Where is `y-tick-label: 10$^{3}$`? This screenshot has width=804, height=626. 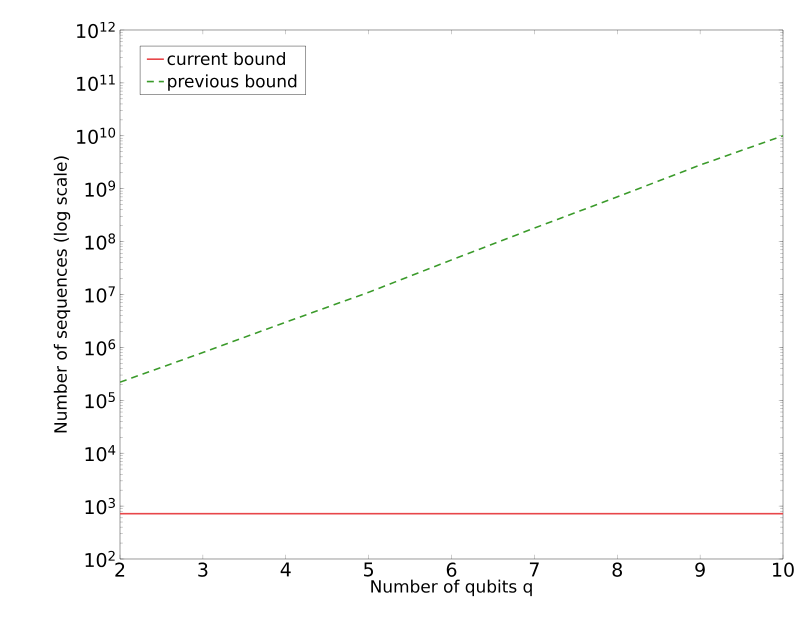 y-tick-label: 10$^{3}$ is located at coordinates (100, 506).